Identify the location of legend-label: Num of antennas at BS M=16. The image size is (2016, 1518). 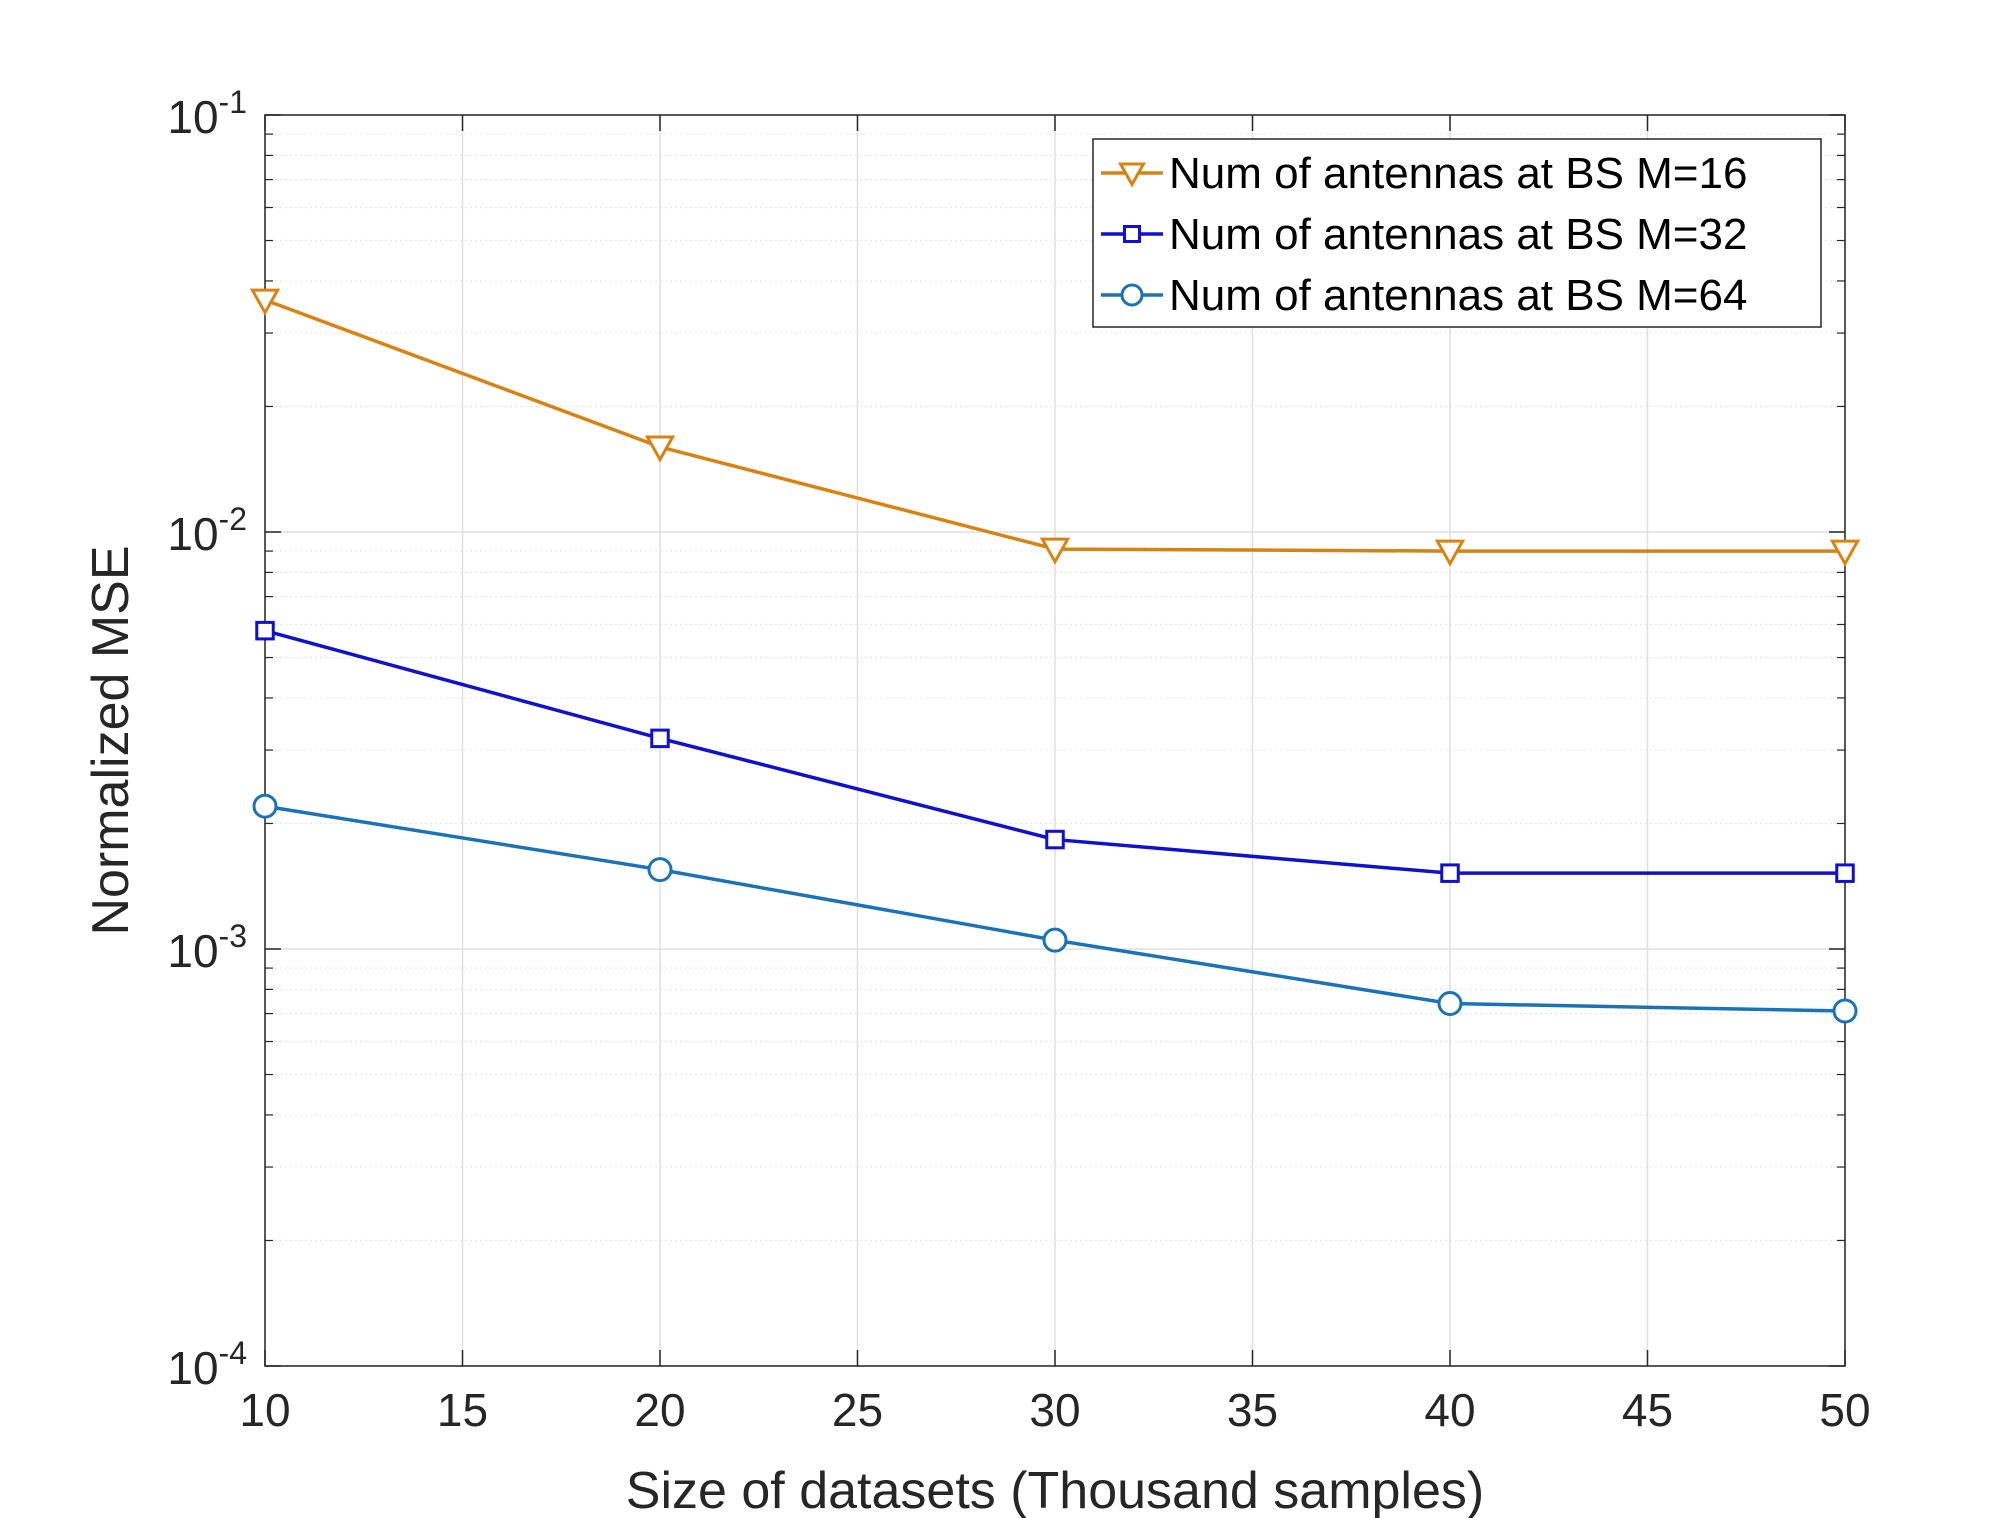
(1458, 173).